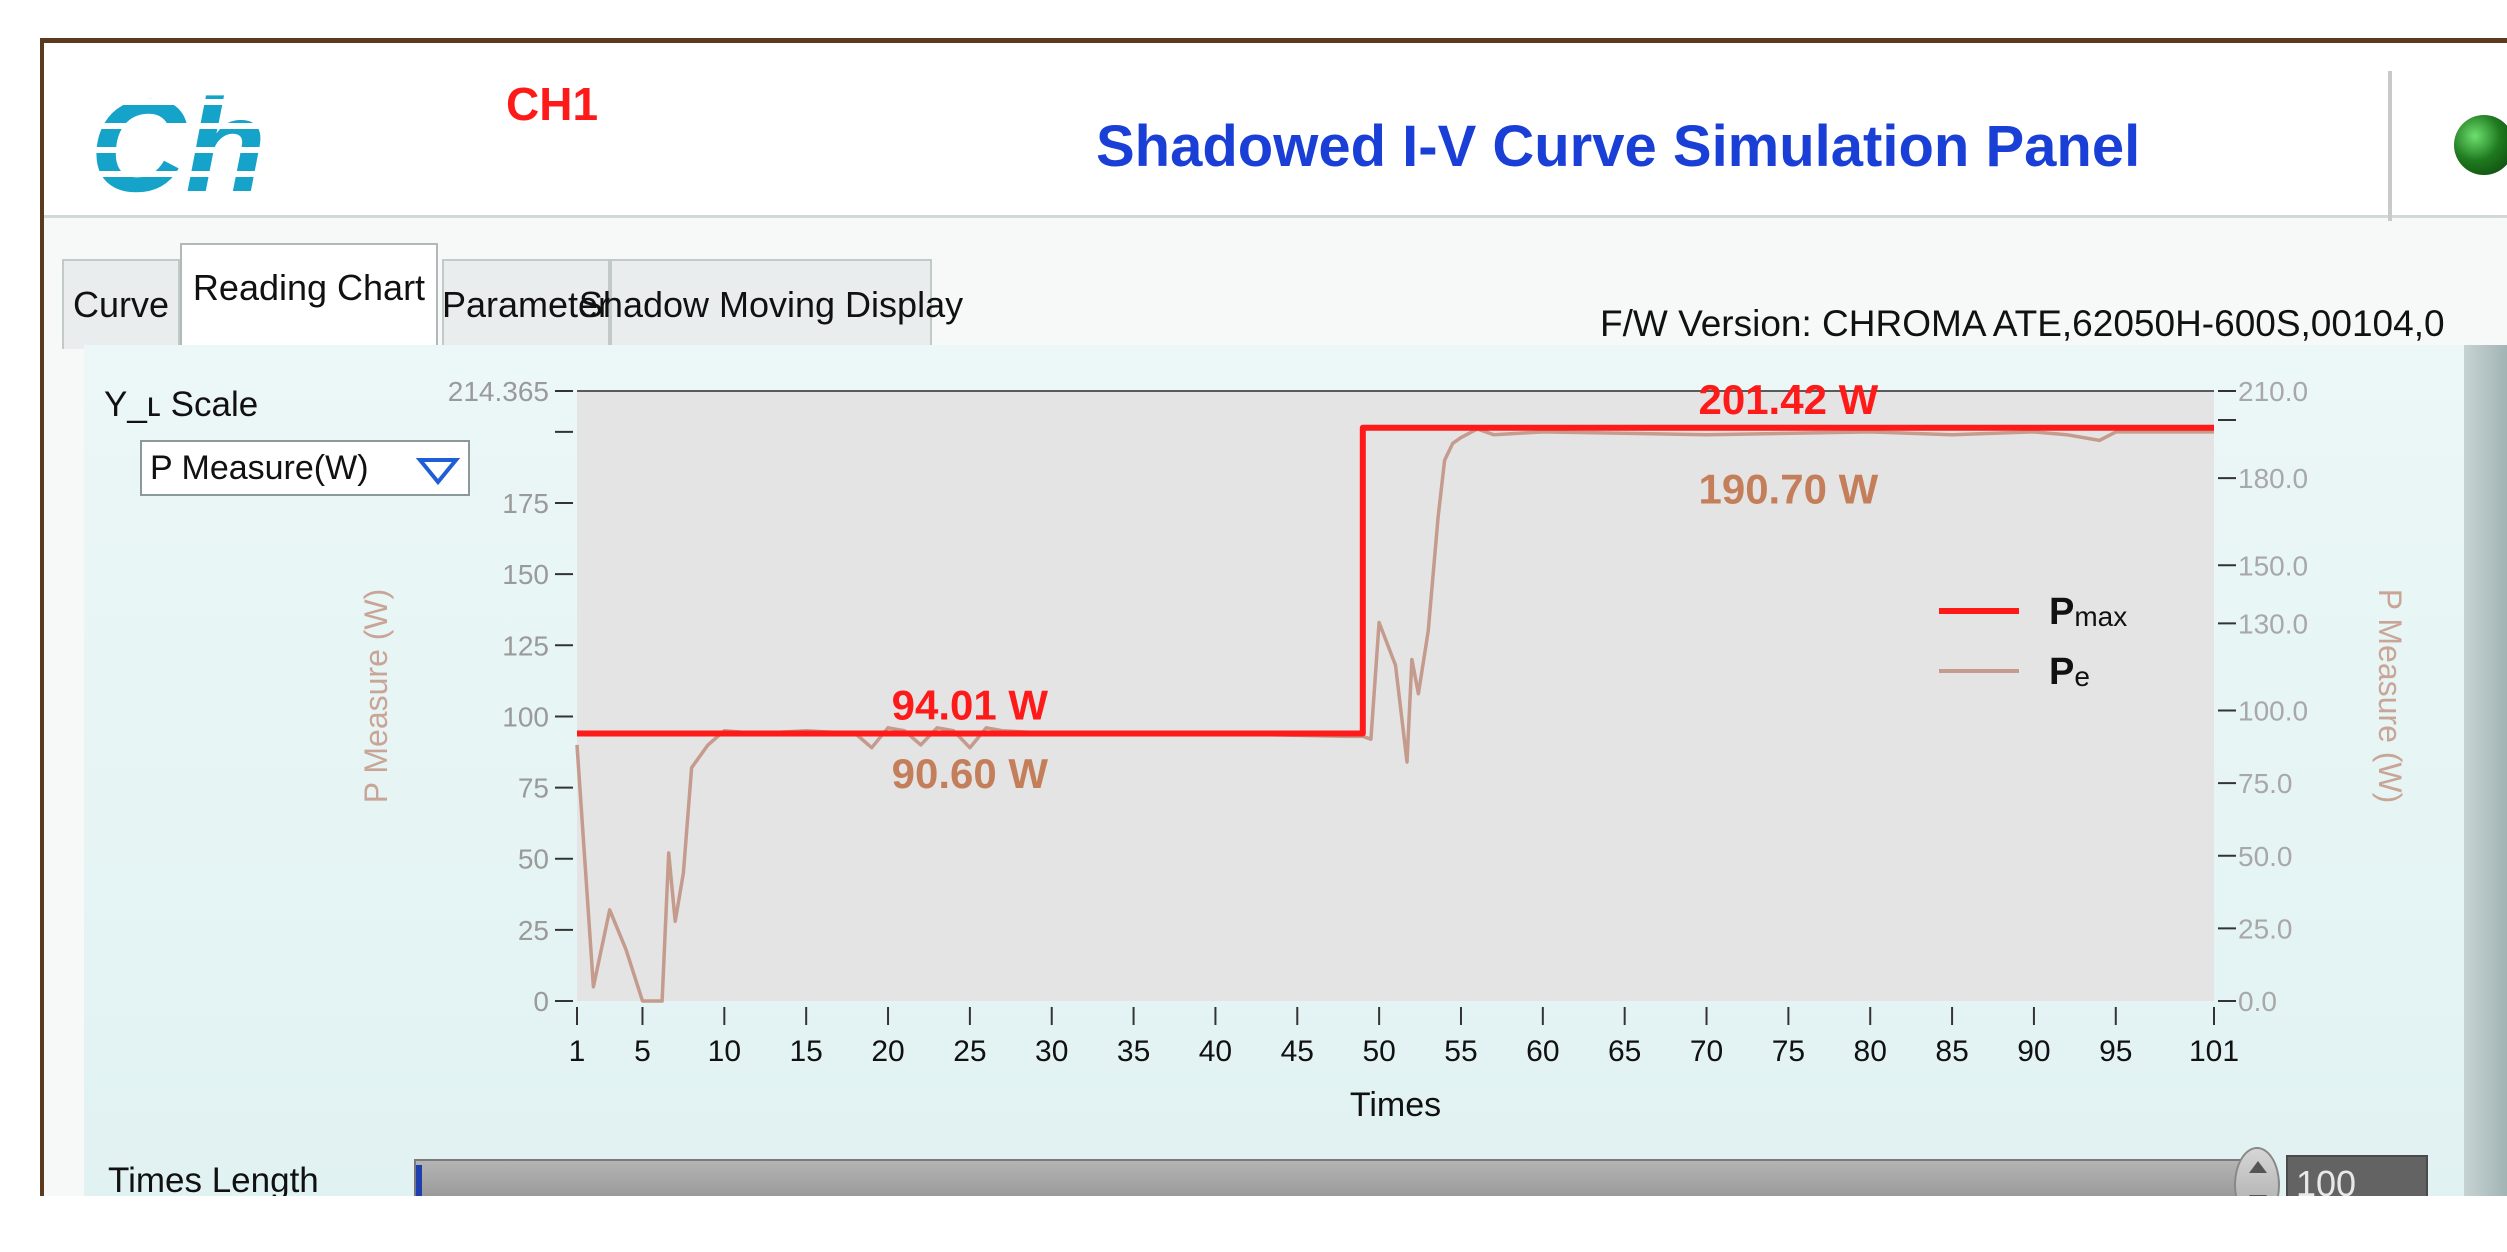 The width and height of the screenshot is (2507, 1252). Describe the element at coordinates (533, 788) in the screenshot. I see `y-left-tick-label: 75` at that location.